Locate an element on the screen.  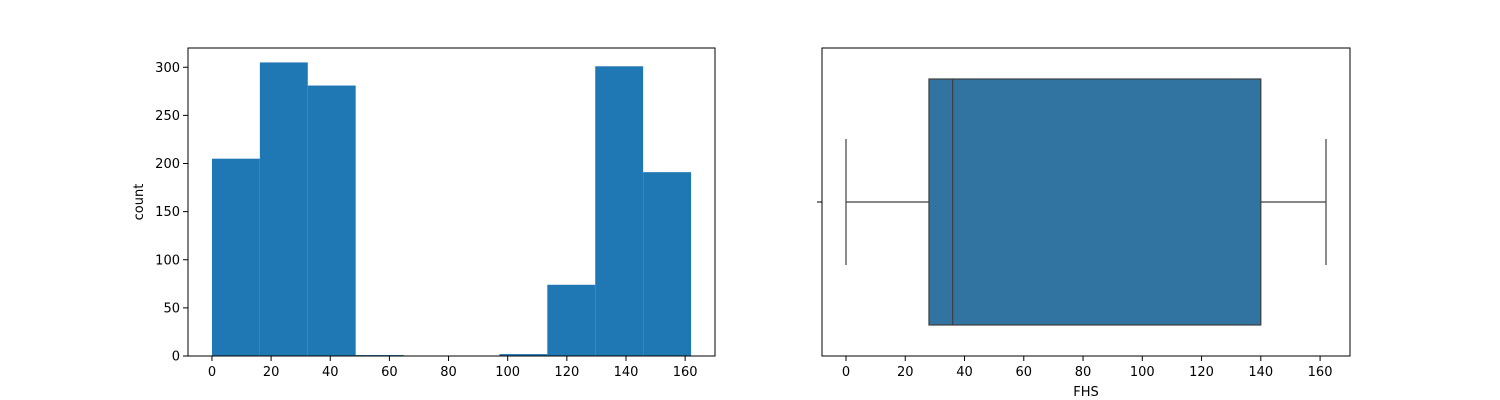
boxplot-x-tick-label: 160 is located at coordinates (1320, 372).